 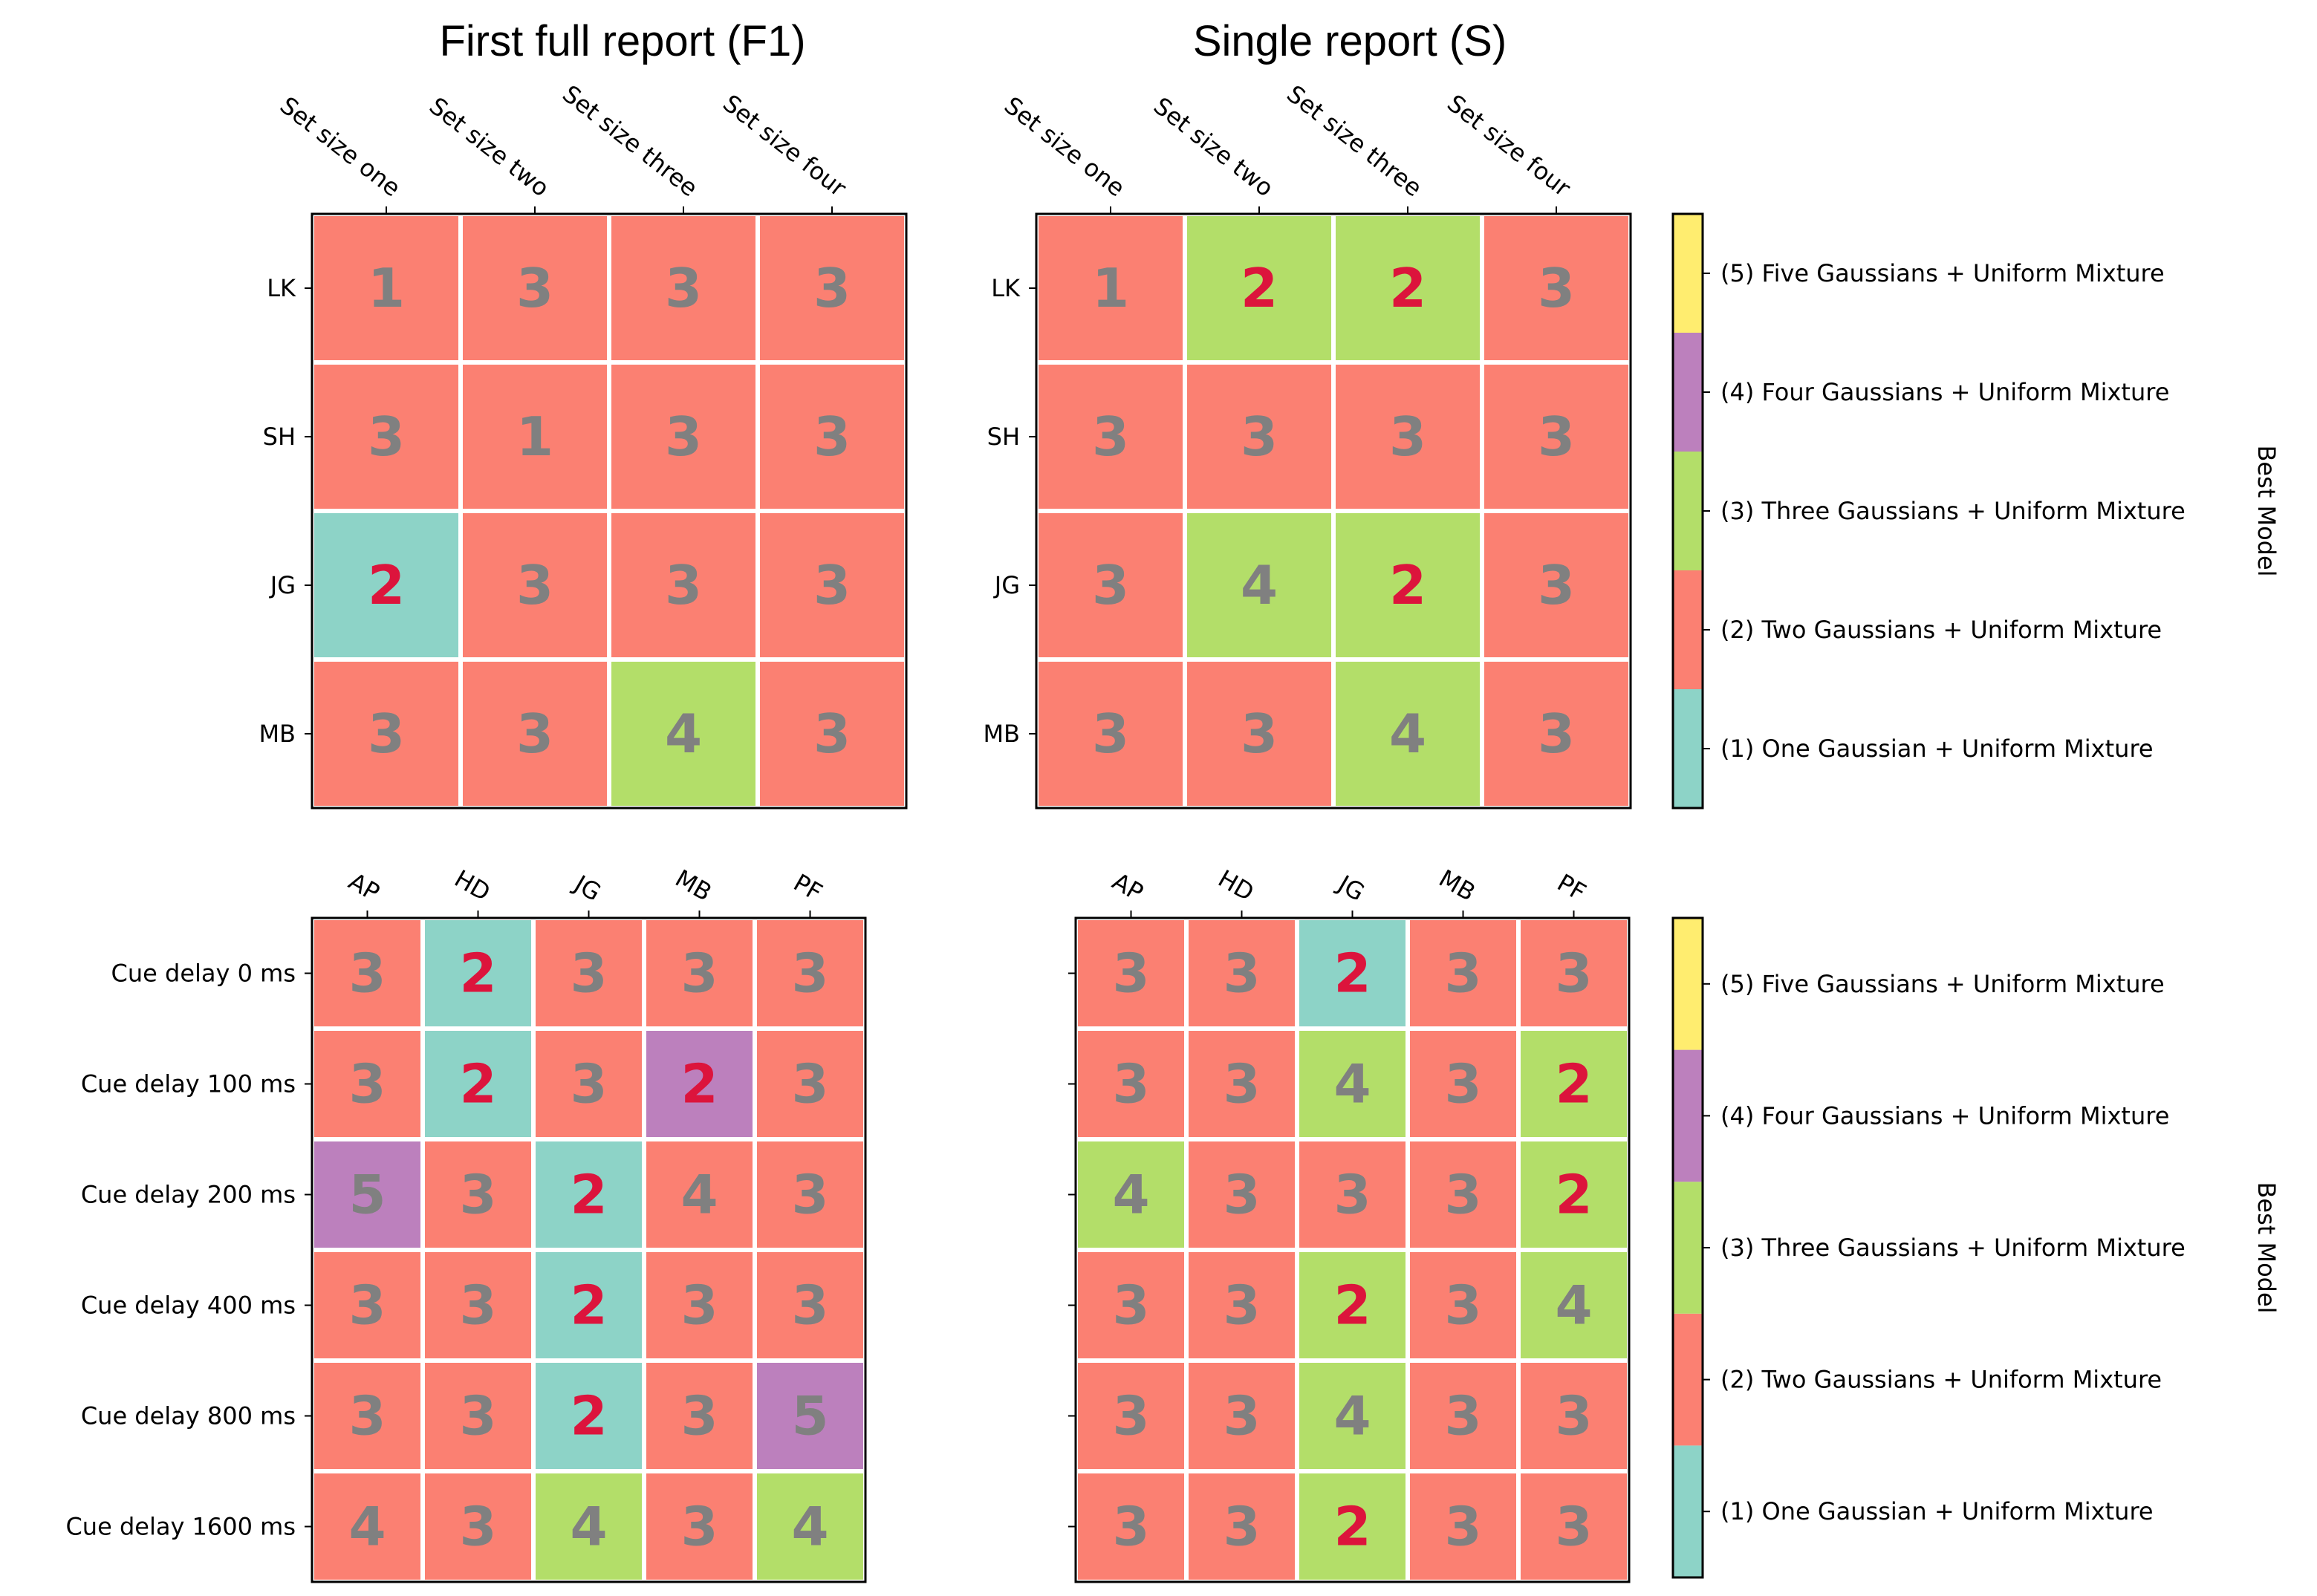 What do you see at coordinates (694, 886) in the screenshot?
I see `x-tick-label: MB` at bounding box center [694, 886].